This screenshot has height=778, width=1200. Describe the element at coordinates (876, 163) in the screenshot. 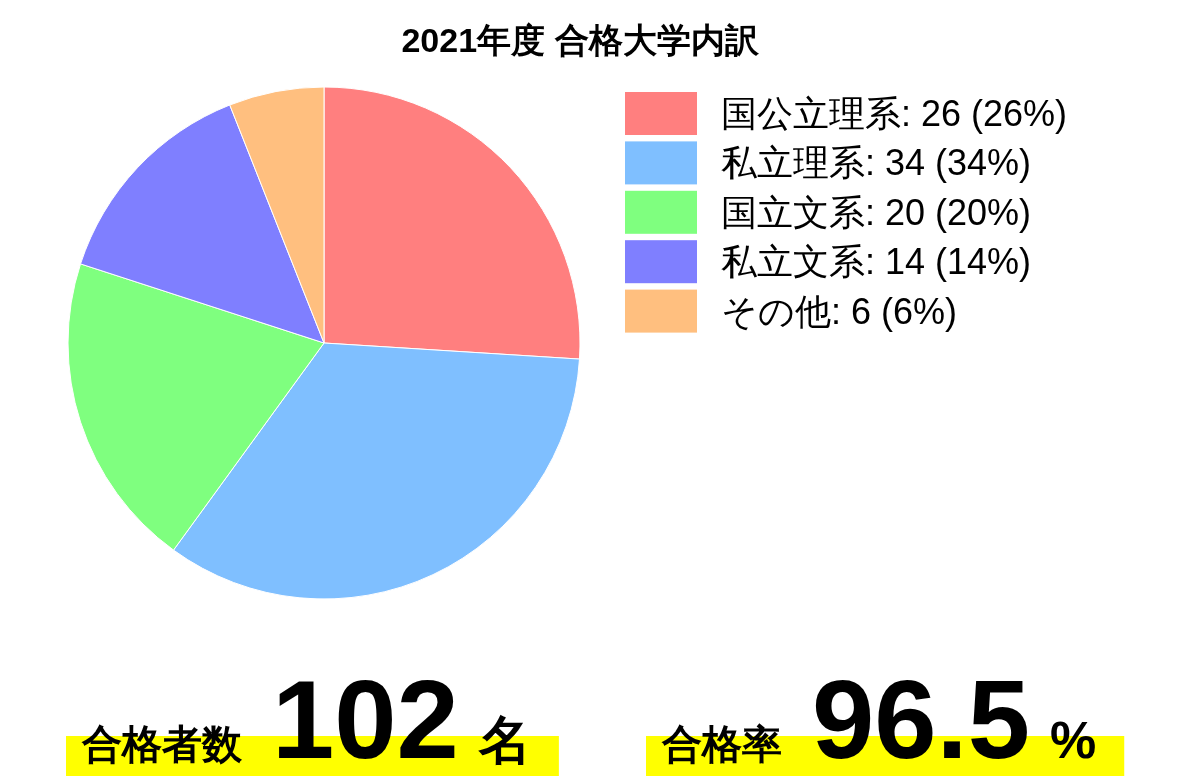

I see `legend-label: 私立理系: 34 (34%)` at that location.